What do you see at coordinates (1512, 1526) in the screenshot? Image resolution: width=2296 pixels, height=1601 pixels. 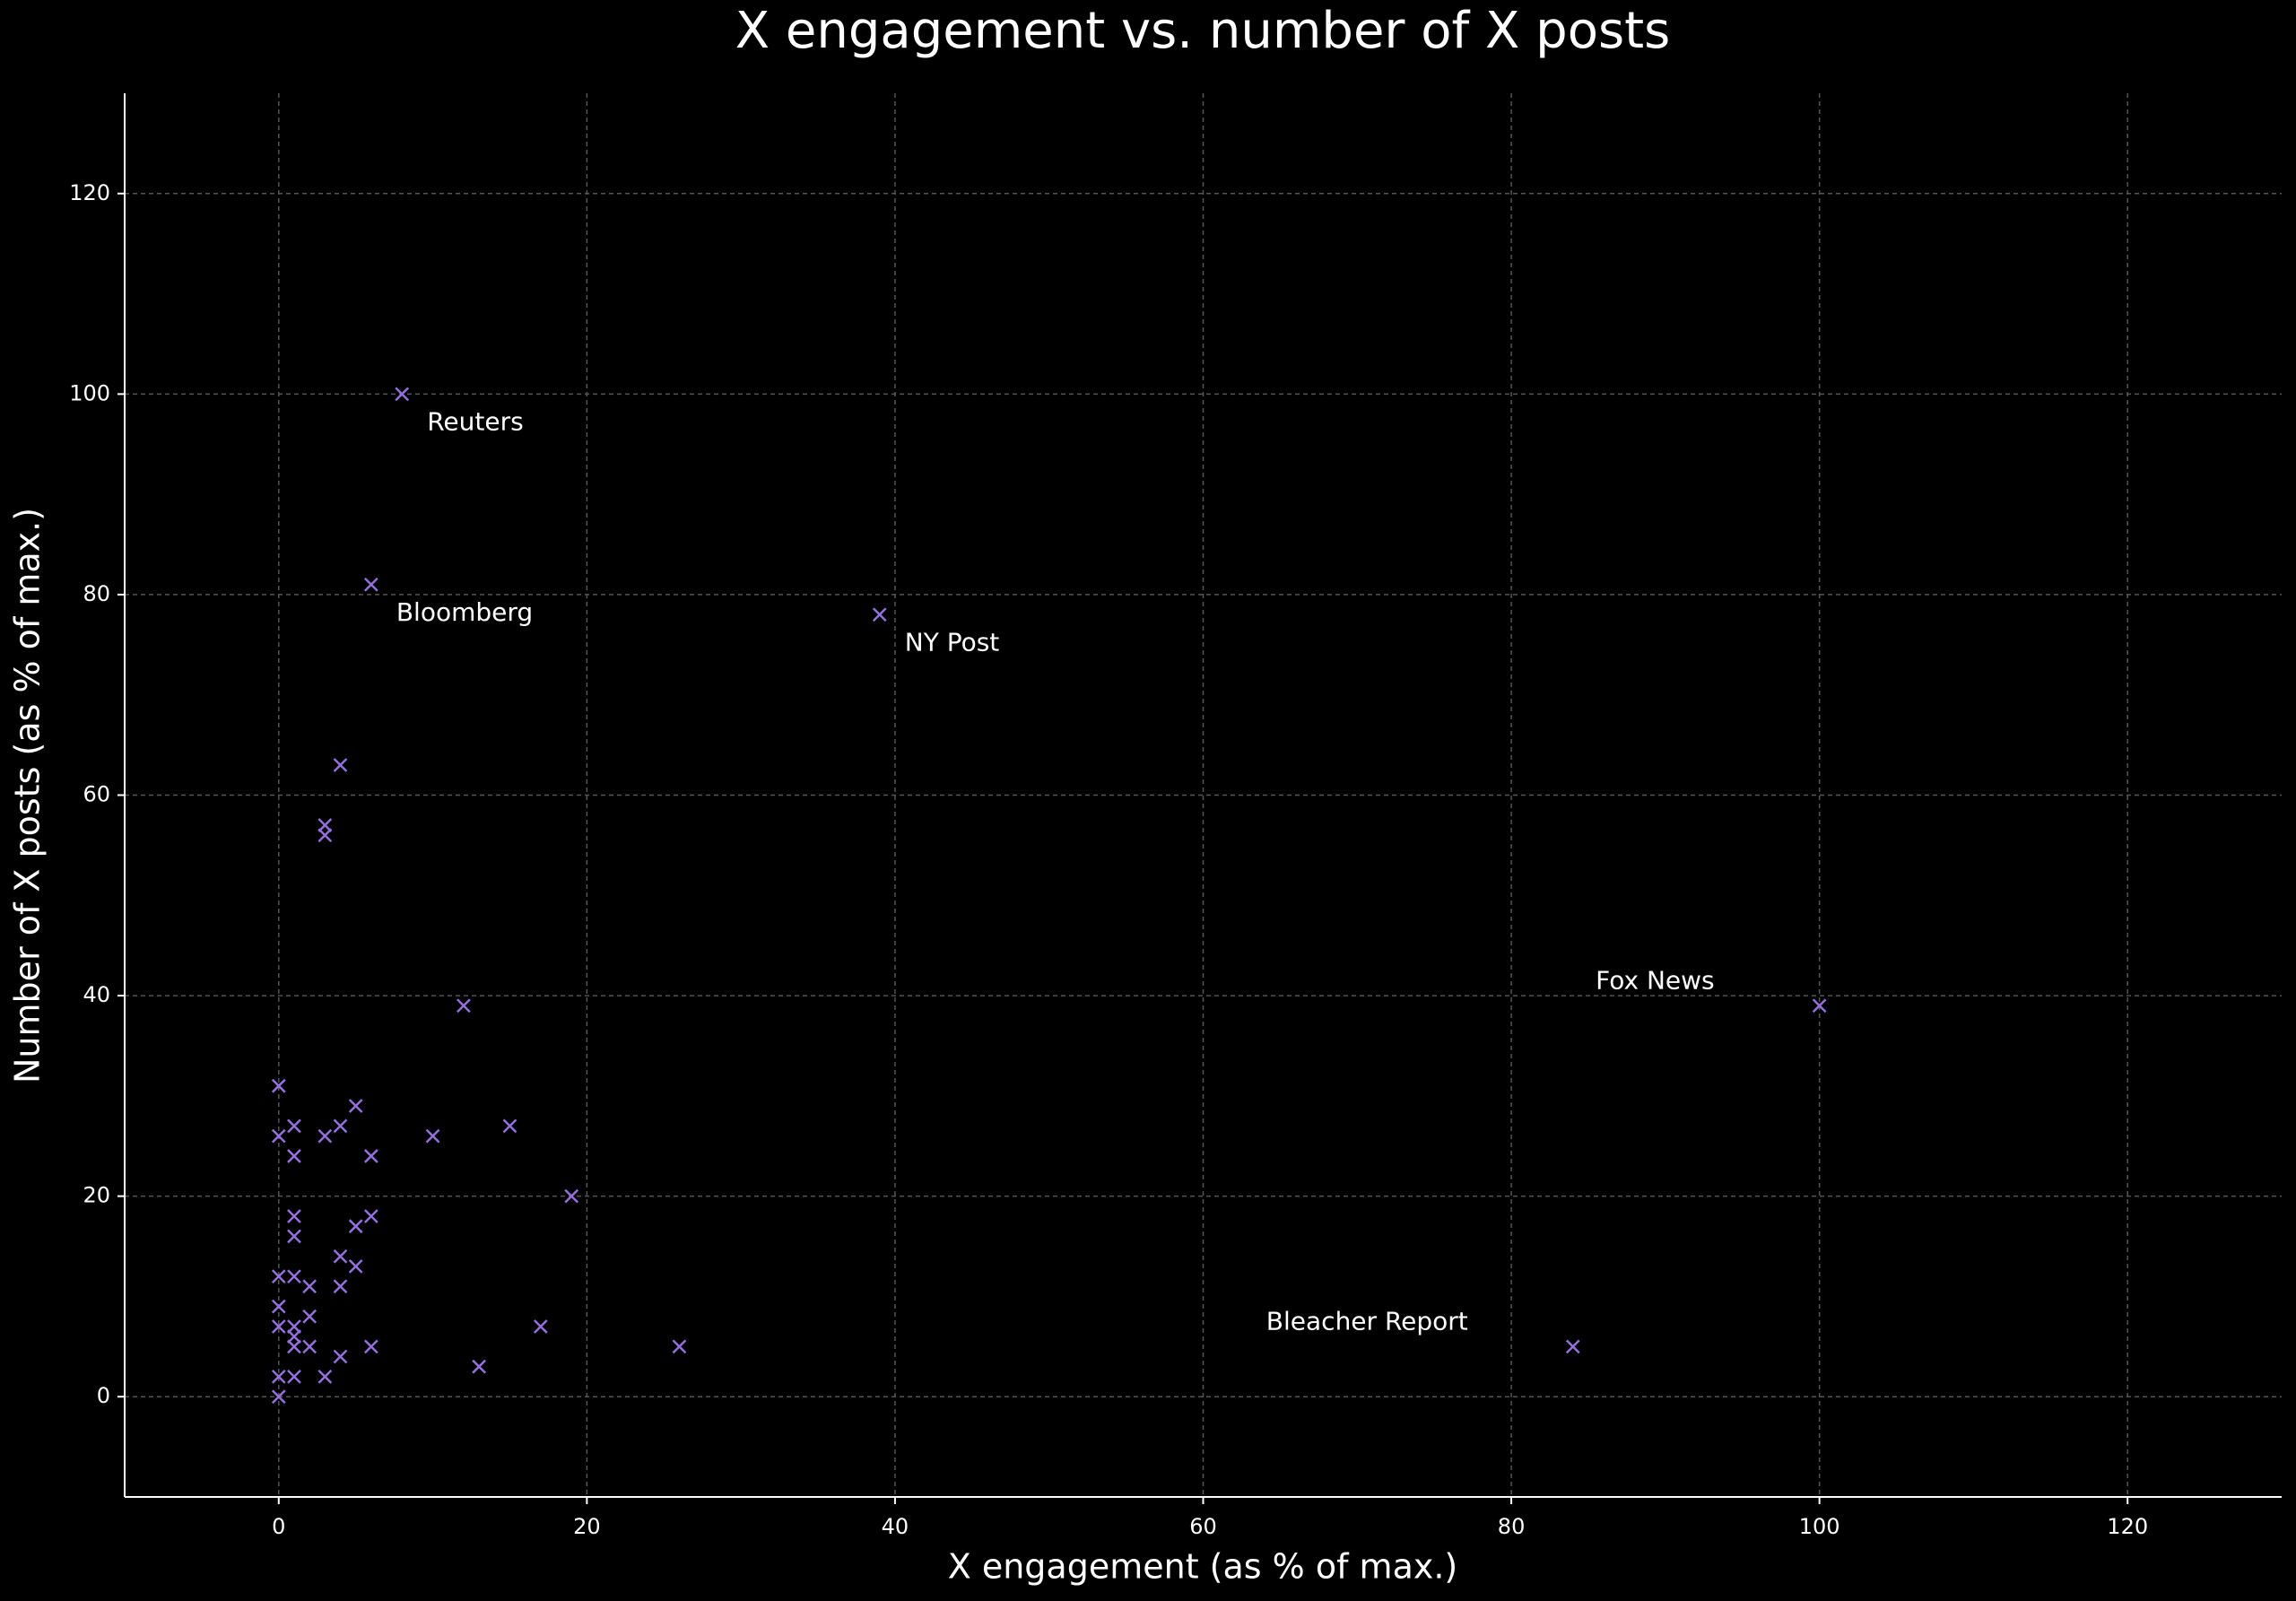 I see `x-tick-label: 80` at bounding box center [1512, 1526].